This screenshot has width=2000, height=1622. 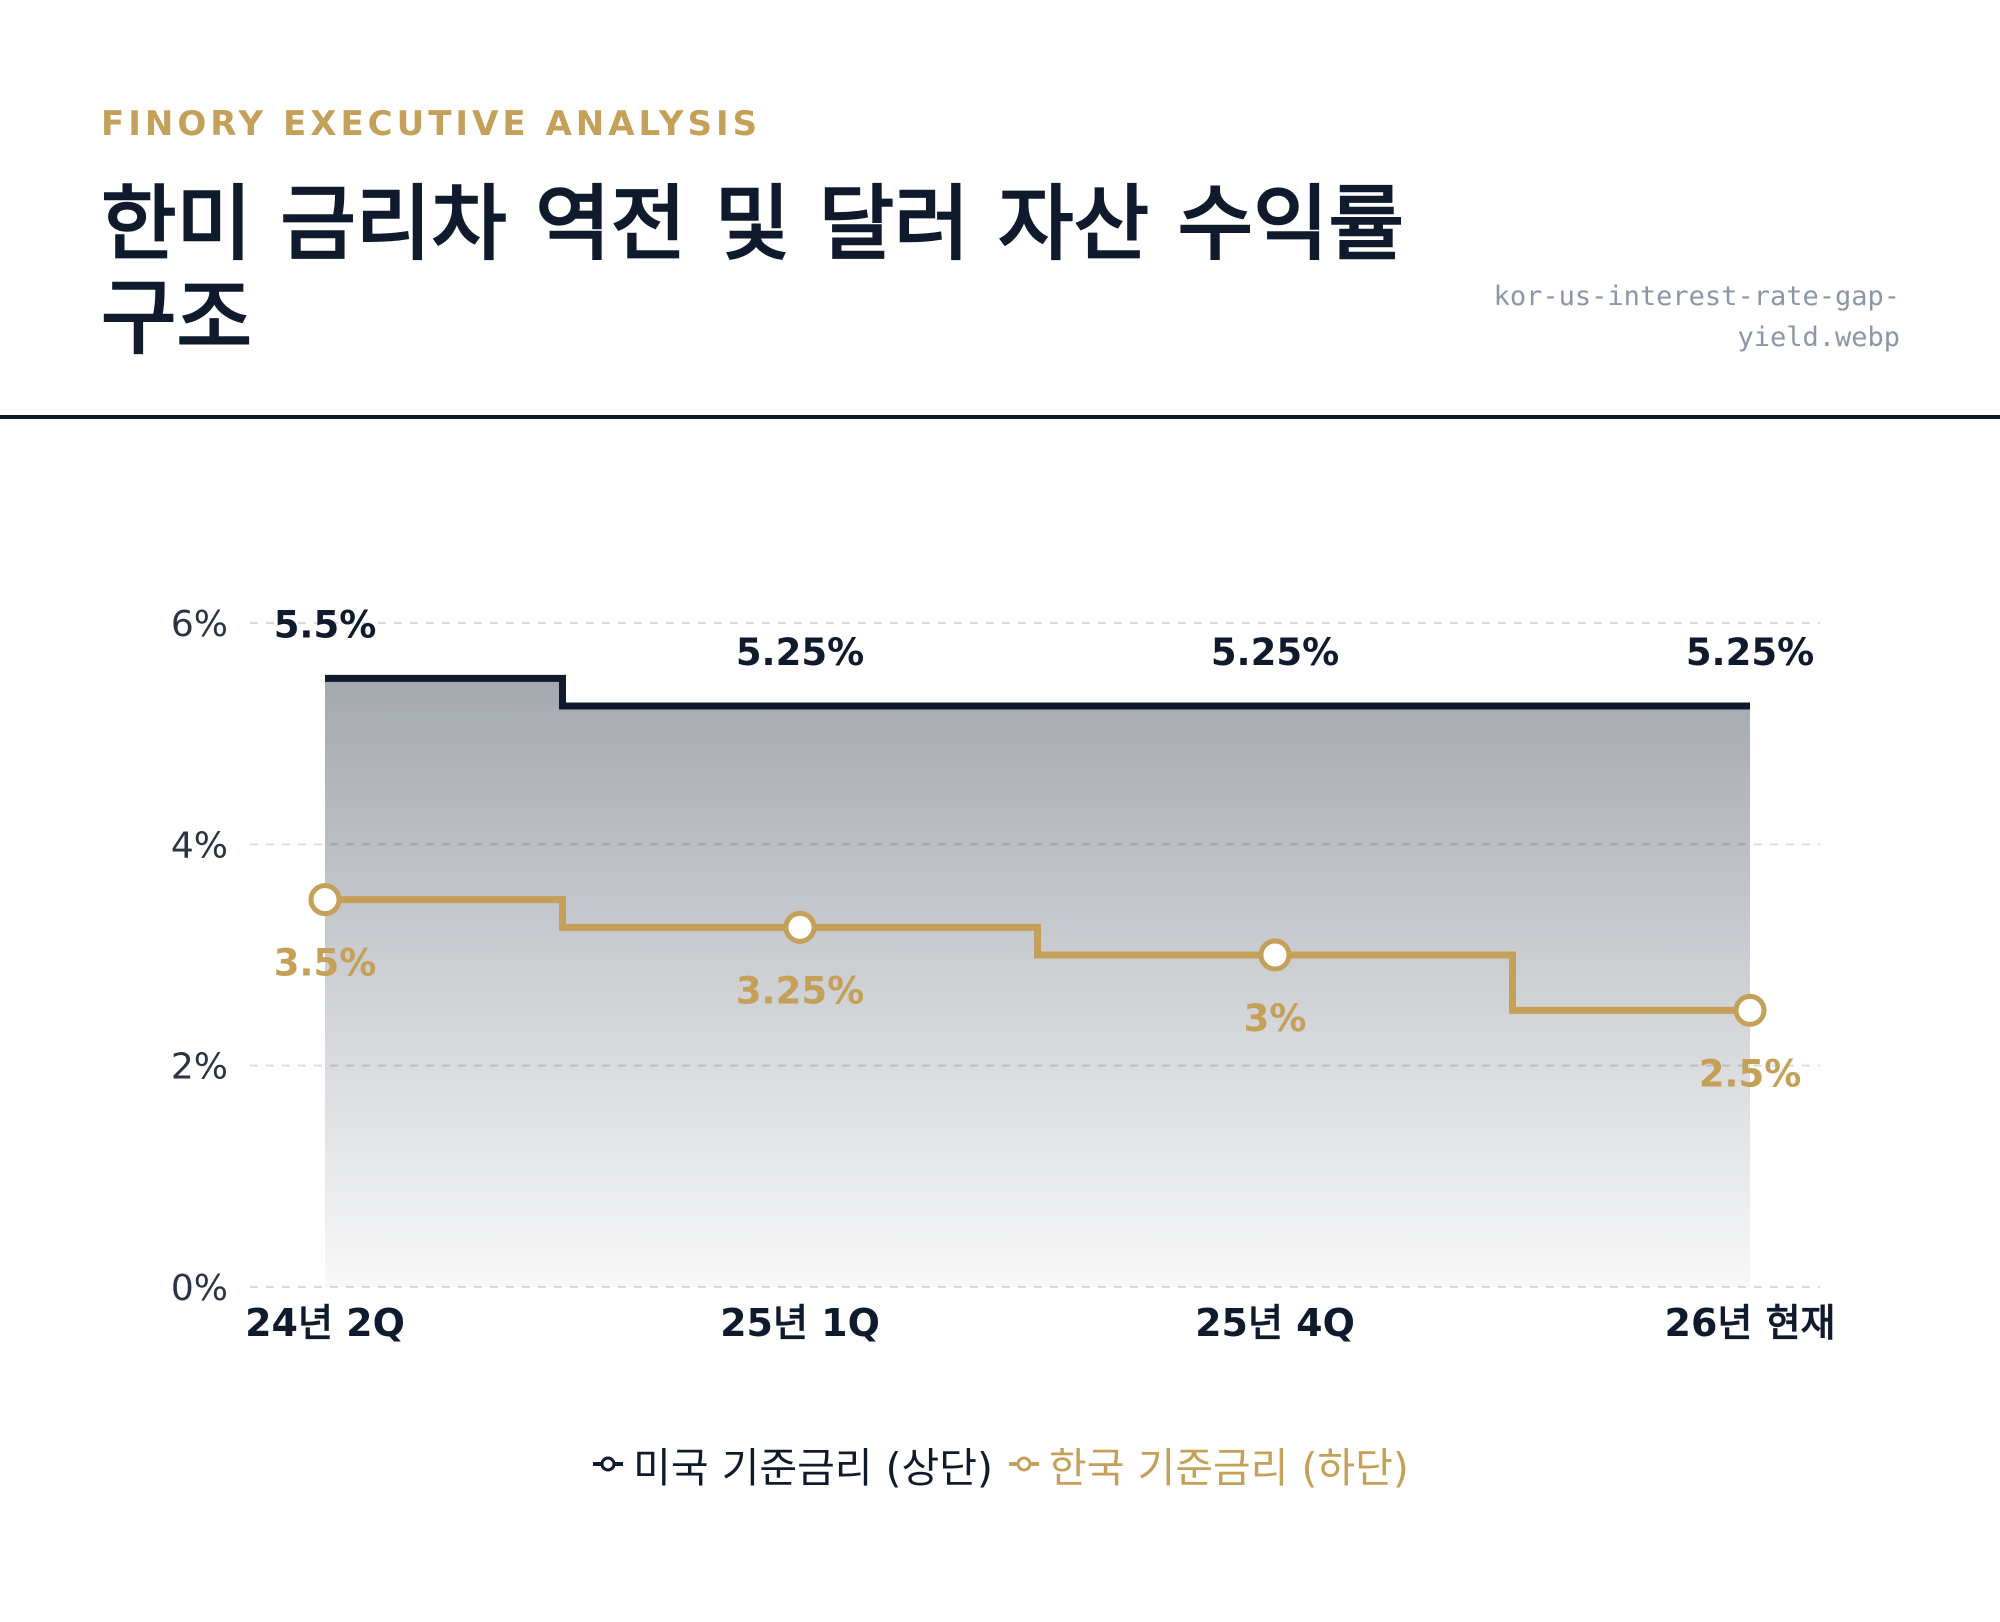 I want to click on us-value-label: 5.5%, so click(x=325, y=624).